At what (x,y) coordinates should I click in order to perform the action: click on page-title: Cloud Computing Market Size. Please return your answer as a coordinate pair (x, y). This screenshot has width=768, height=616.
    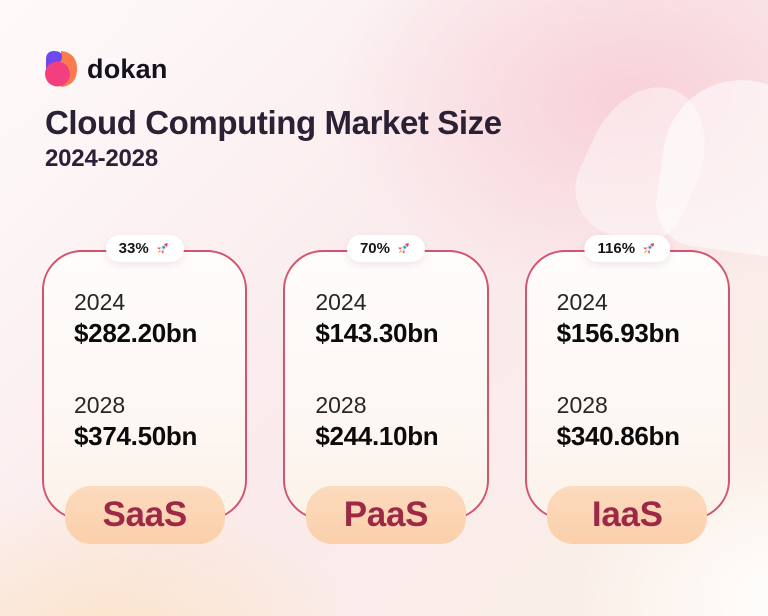
    Looking at the image, I should click on (273, 122).